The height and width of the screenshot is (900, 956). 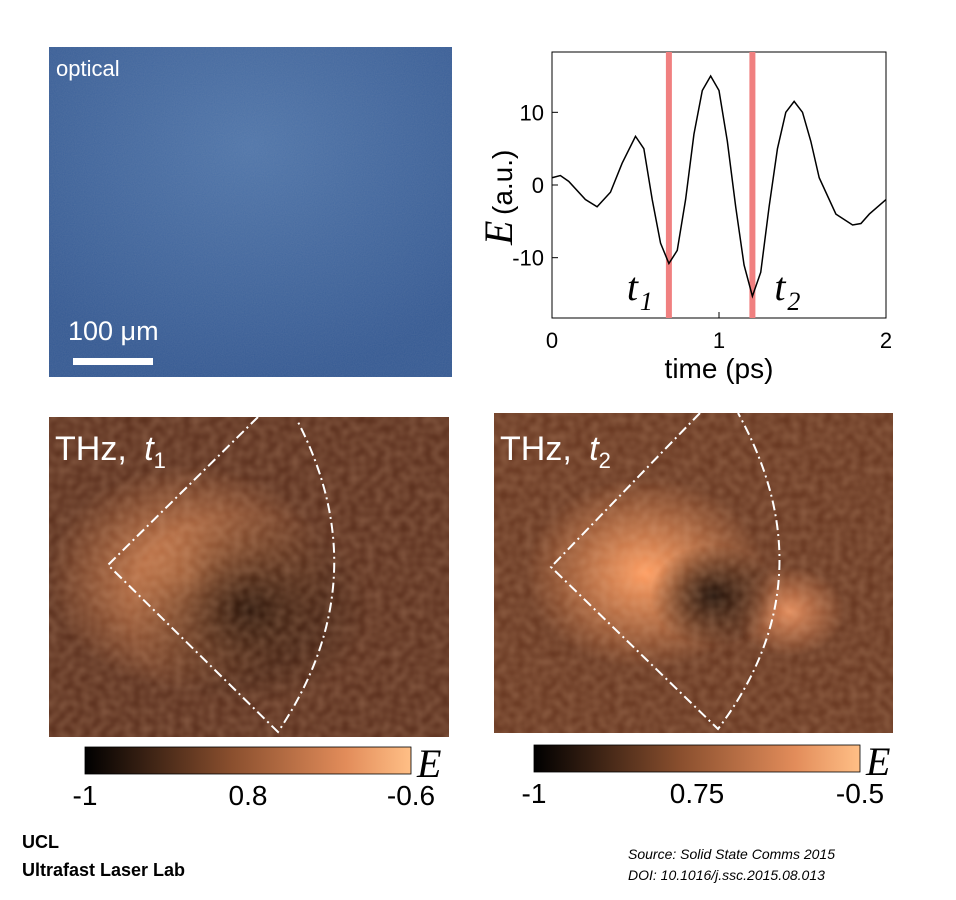 What do you see at coordinates (498, 233) in the screenshot?
I see `y-symbol: E` at bounding box center [498, 233].